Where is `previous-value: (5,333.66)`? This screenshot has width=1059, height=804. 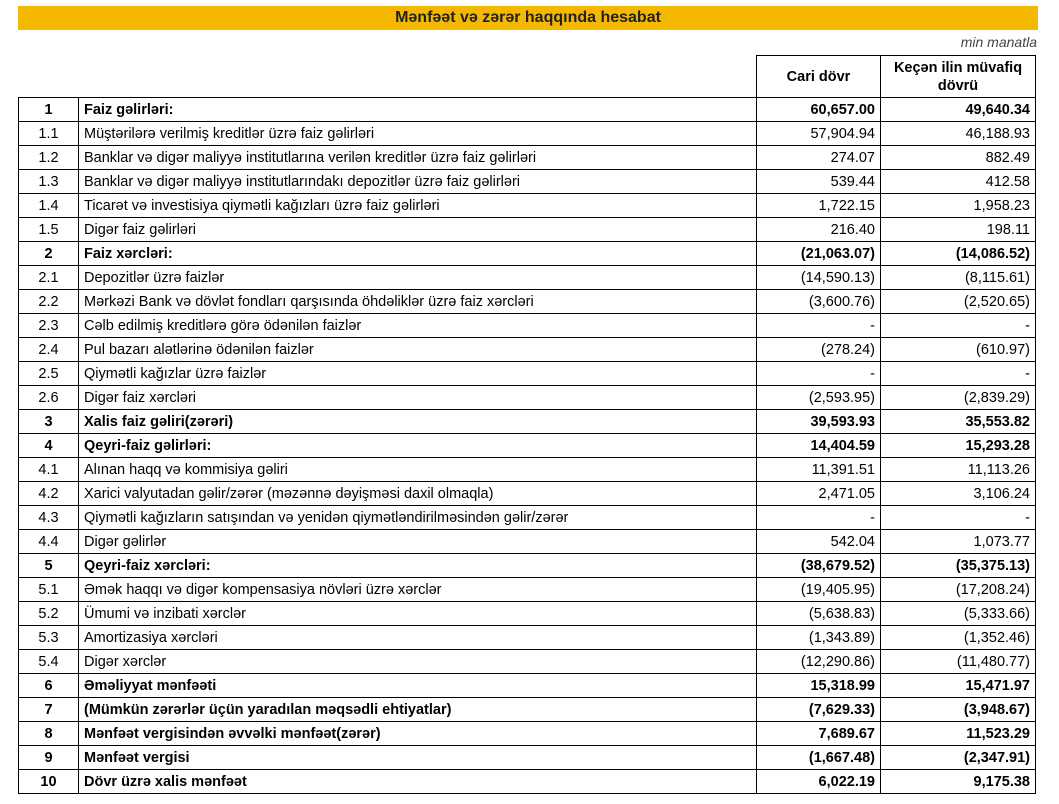
previous-value: (5,333.66) is located at coordinates (958, 613).